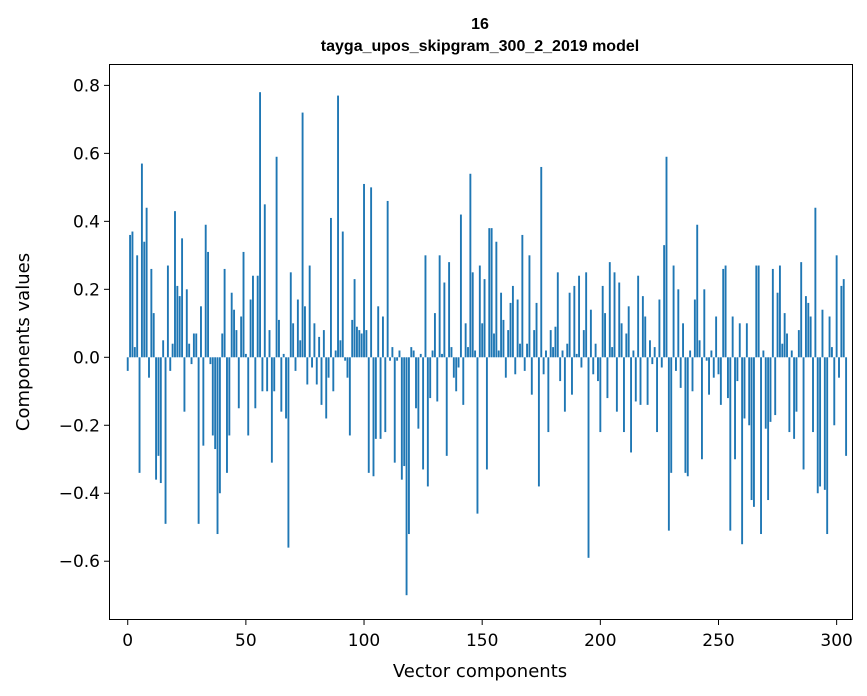  What do you see at coordinates (86, 290) in the screenshot?
I see `y-tick-label: 0.2` at bounding box center [86, 290].